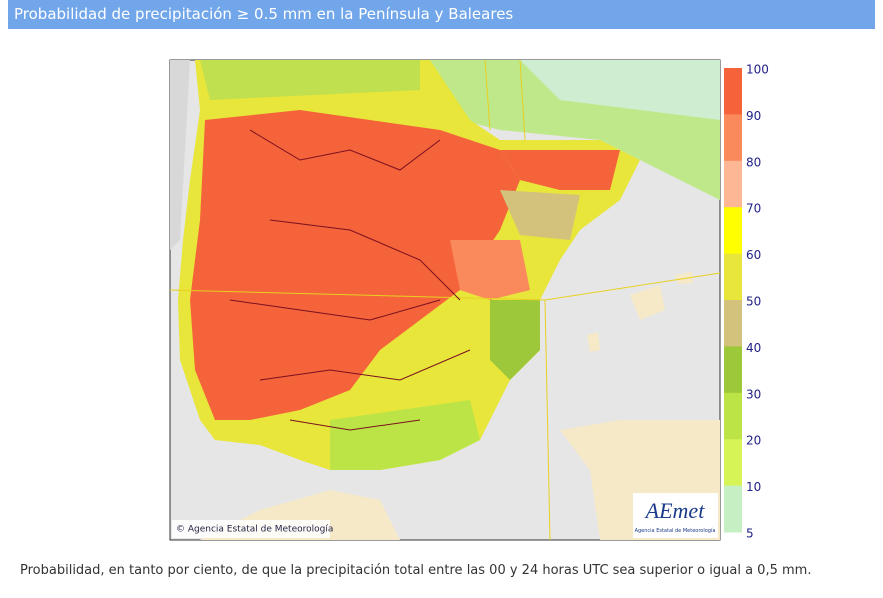 This screenshot has width=883, height=598. What do you see at coordinates (753, 487) in the screenshot?
I see `legend-label: 10` at bounding box center [753, 487].